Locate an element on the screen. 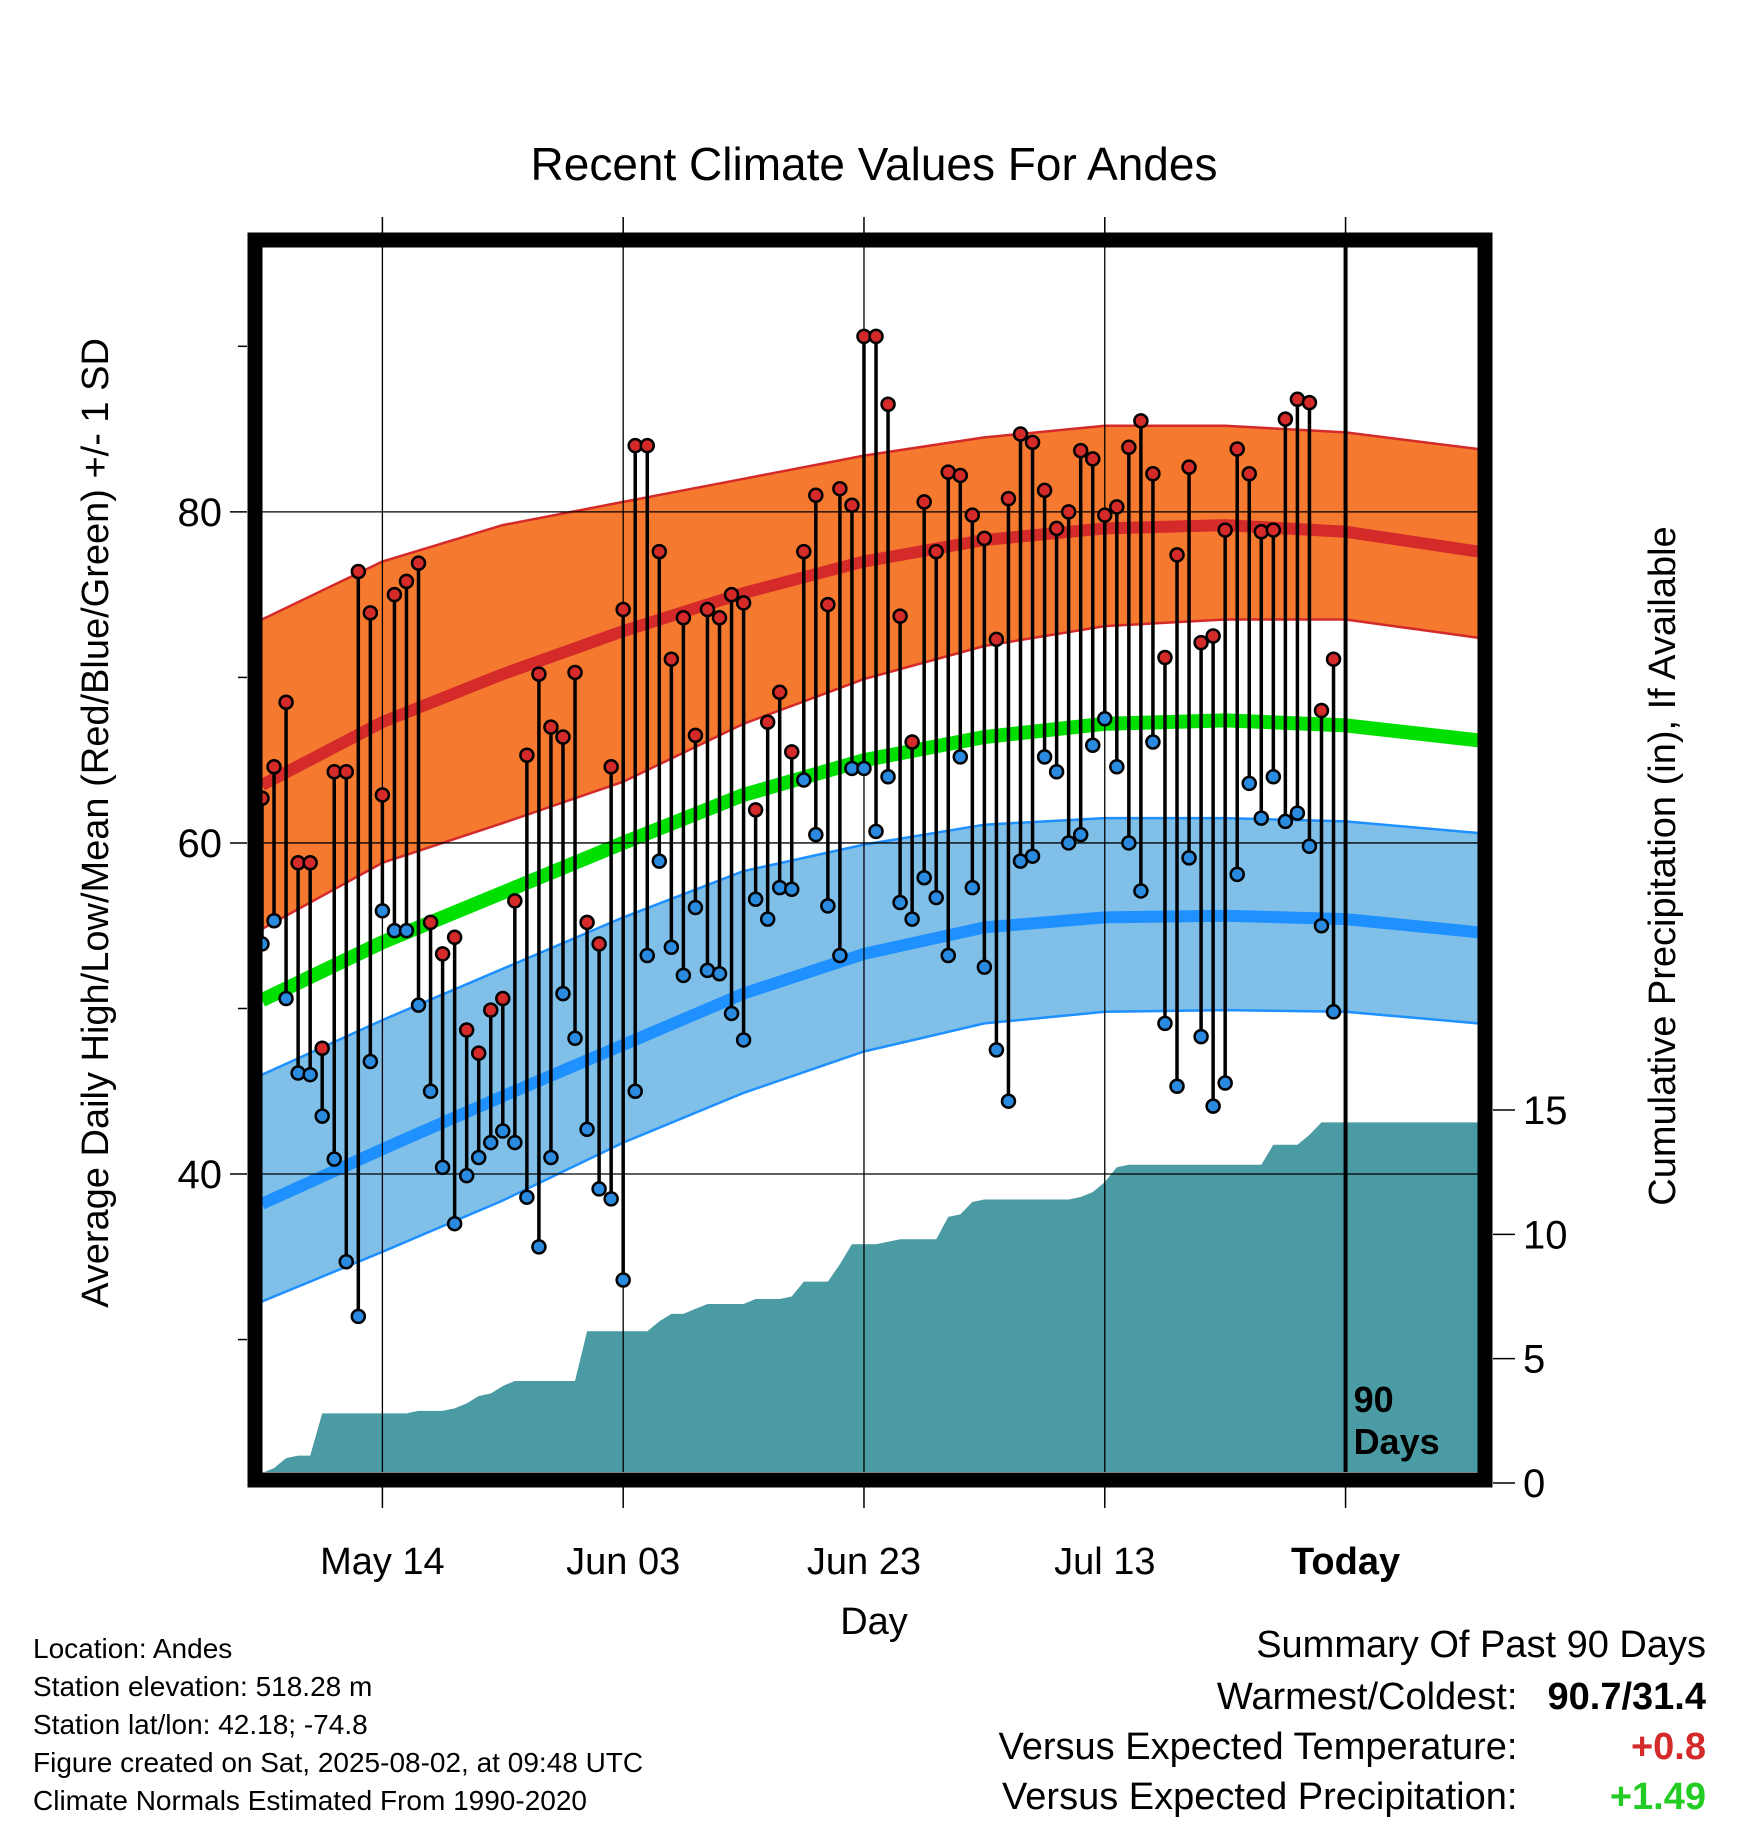 The width and height of the screenshot is (1748, 1828). normals-text: Climate Normals Estimated From 1990-2020 is located at coordinates (310, 1800).